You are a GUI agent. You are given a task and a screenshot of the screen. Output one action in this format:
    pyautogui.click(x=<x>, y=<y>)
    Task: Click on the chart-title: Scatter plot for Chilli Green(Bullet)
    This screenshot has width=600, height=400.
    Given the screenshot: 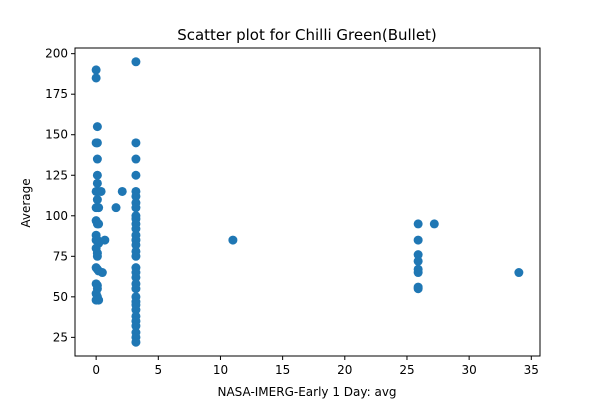 What is the action you would take?
    pyautogui.click(x=307, y=35)
    